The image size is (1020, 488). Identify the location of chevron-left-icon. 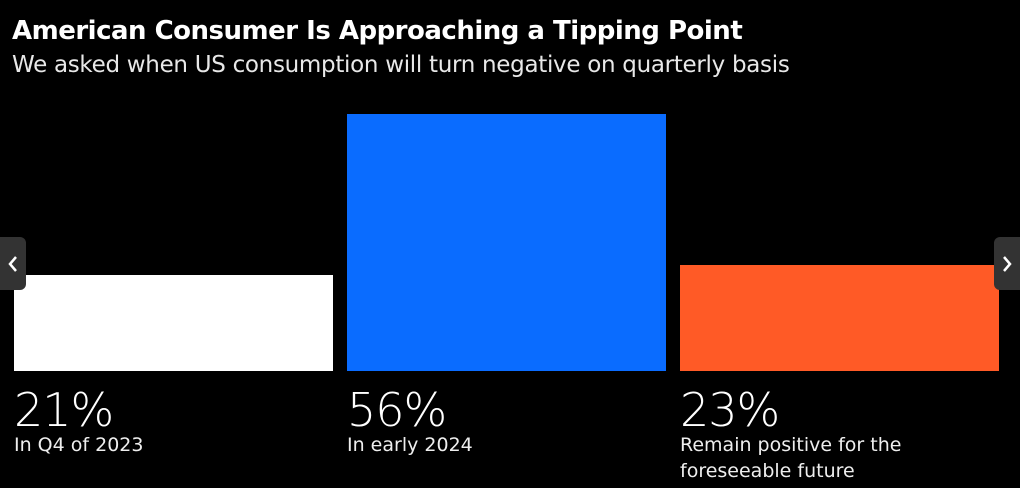
(12, 263).